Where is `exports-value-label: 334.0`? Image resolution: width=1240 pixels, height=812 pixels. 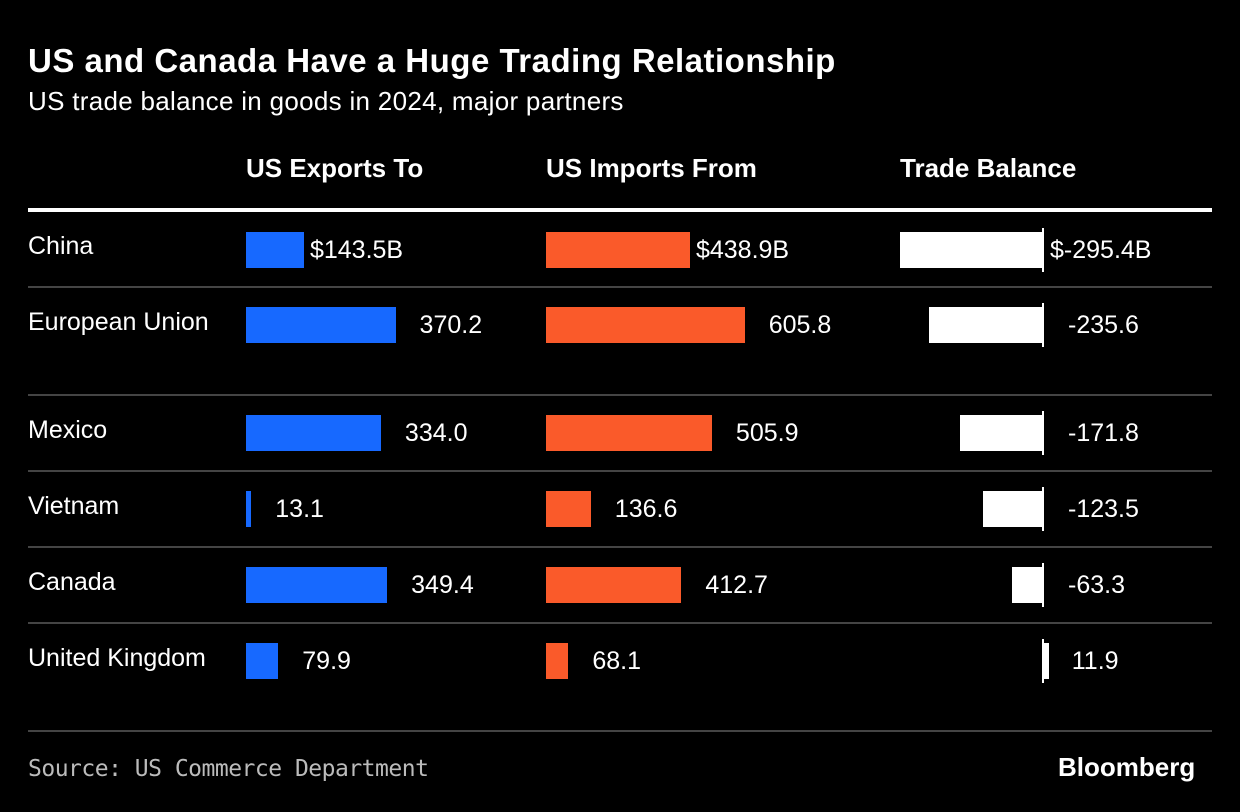
exports-value-label: 334.0 is located at coordinates (436, 433).